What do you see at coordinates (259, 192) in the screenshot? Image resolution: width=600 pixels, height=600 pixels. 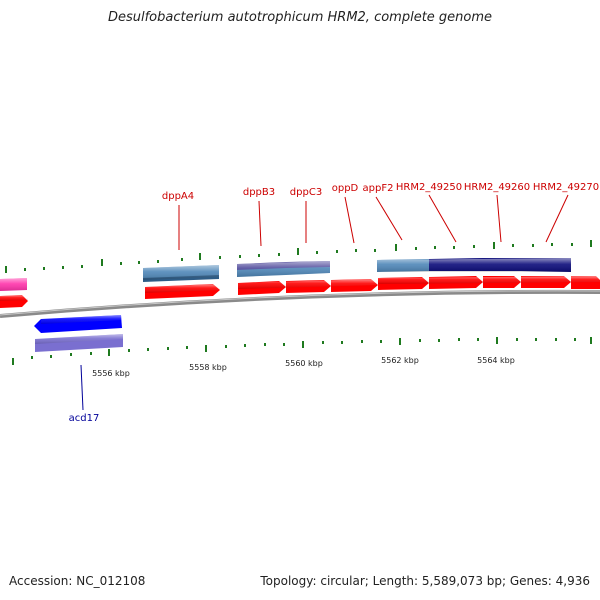 I see `gene-label-dppB3: dppB3` at bounding box center [259, 192].